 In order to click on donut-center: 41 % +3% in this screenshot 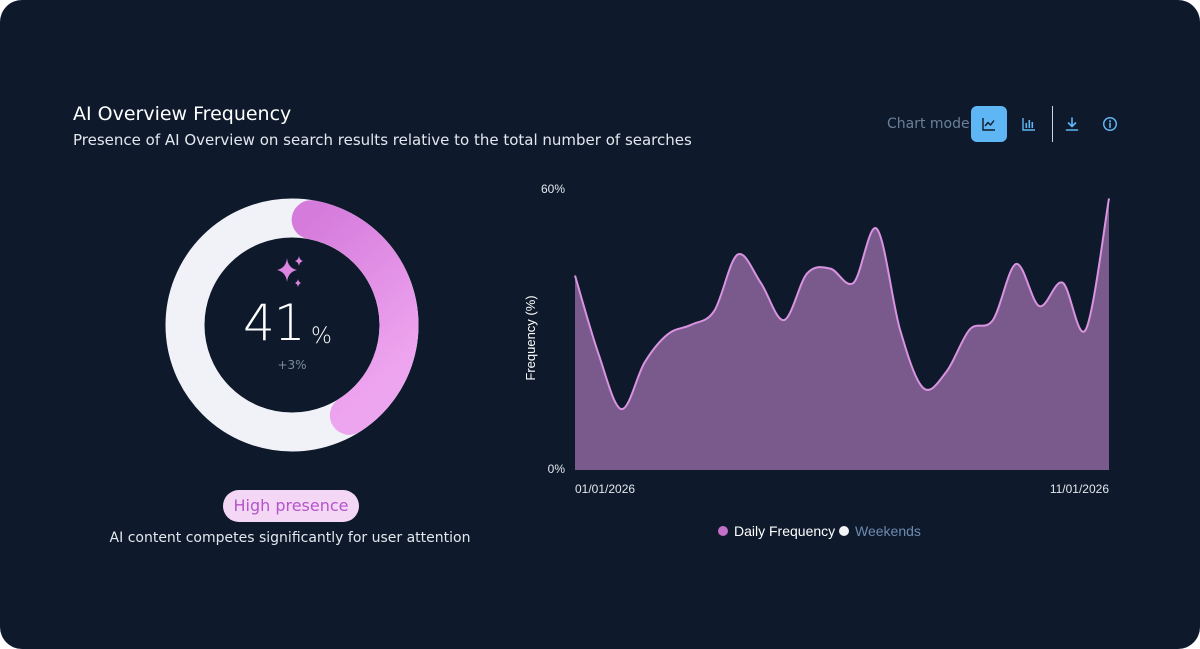, I will do `click(292, 325)`.